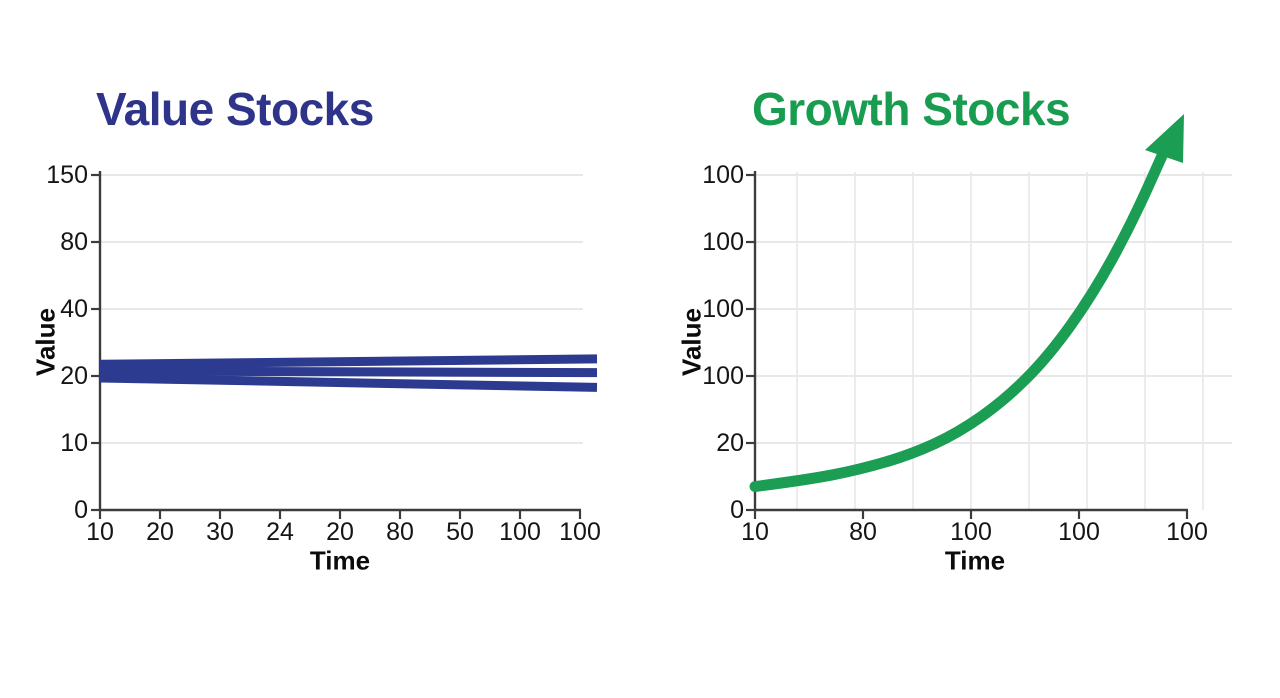 This screenshot has height=698, width=1280. I want to click on value-stocks-title: Value Stocks, so click(235, 109).